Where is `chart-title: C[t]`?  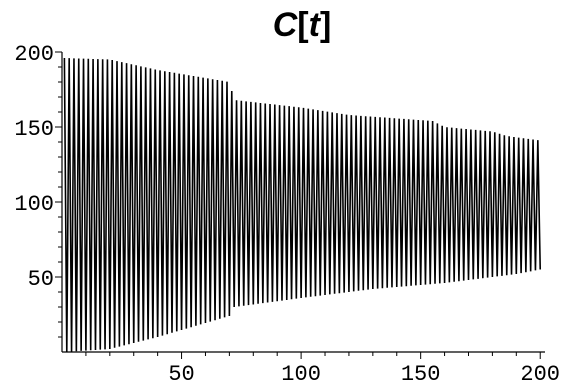 chart-title: C[t] is located at coordinates (302, 25).